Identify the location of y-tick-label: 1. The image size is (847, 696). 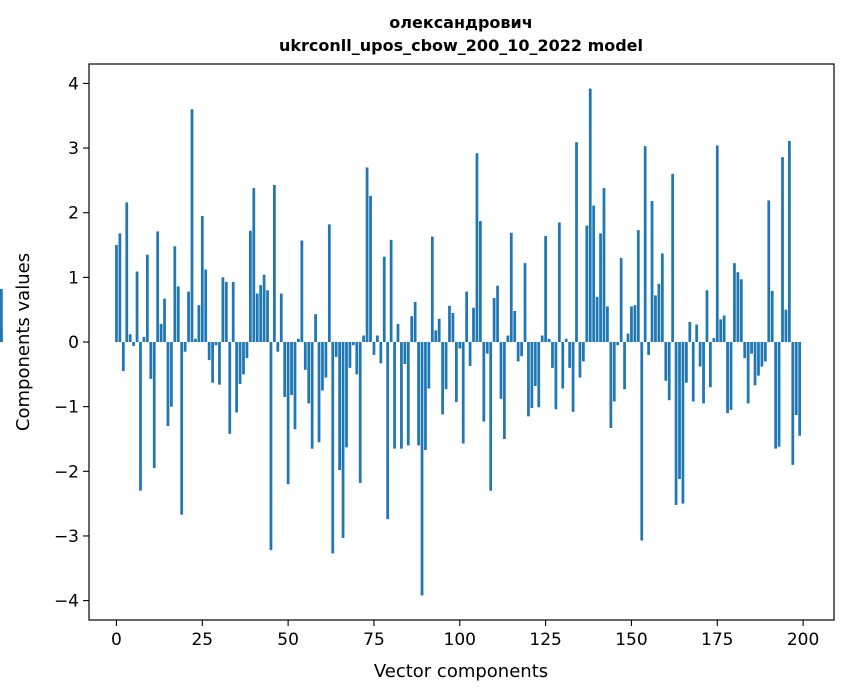
(73, 278).